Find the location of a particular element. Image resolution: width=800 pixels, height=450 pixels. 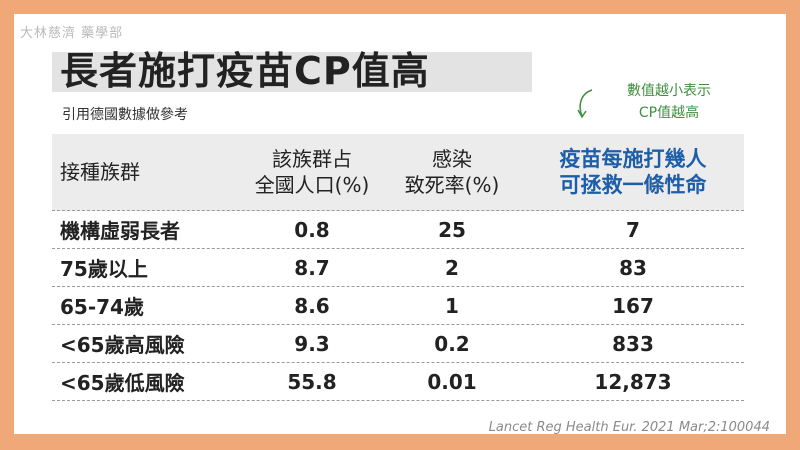

cell-population: 9.3 is located at coordinates (312, 343).